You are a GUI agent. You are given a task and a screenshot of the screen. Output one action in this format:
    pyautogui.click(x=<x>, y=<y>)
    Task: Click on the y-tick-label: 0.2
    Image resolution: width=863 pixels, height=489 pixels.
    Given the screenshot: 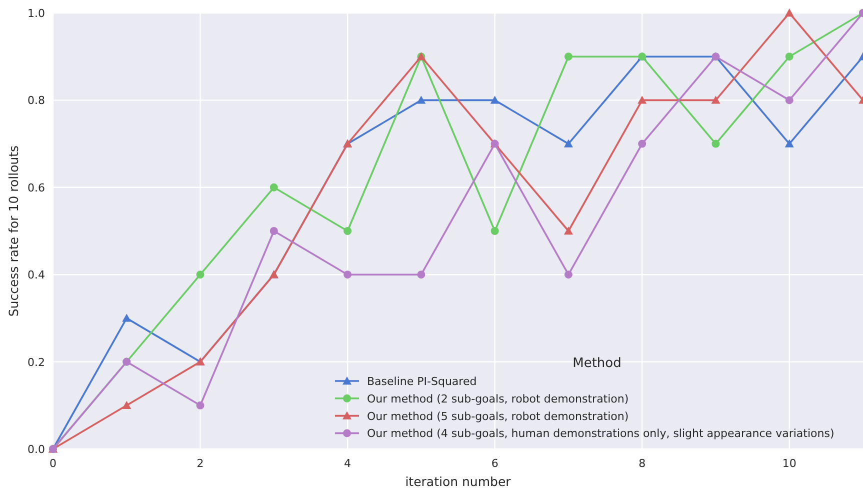 What is the action you would take?
    pyautogui.click(x=36, y=362)
    